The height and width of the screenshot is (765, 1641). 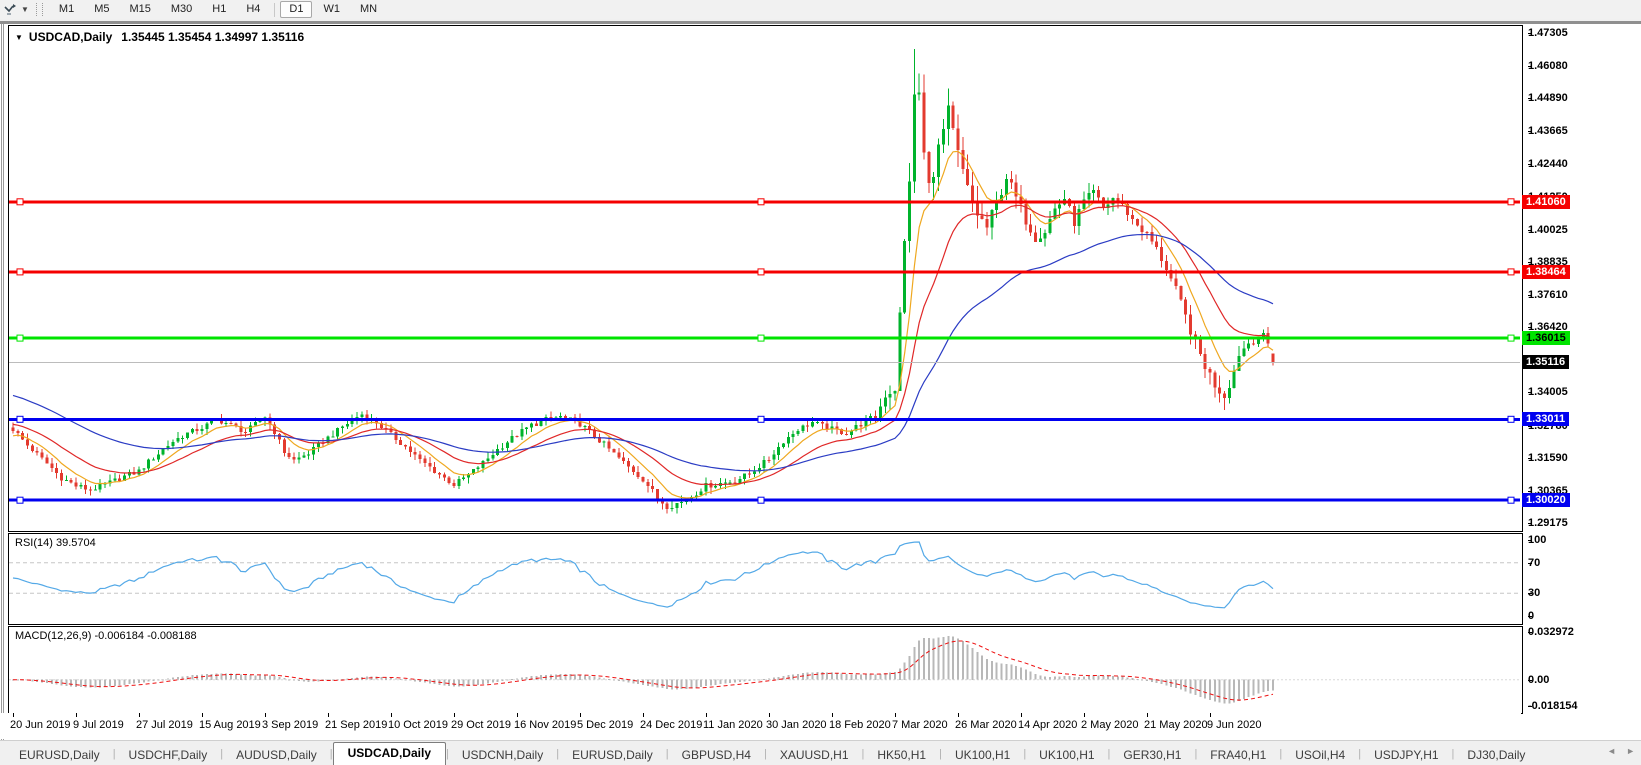 I want to click on toolbar-group-separator, so click(x=275, y=9).